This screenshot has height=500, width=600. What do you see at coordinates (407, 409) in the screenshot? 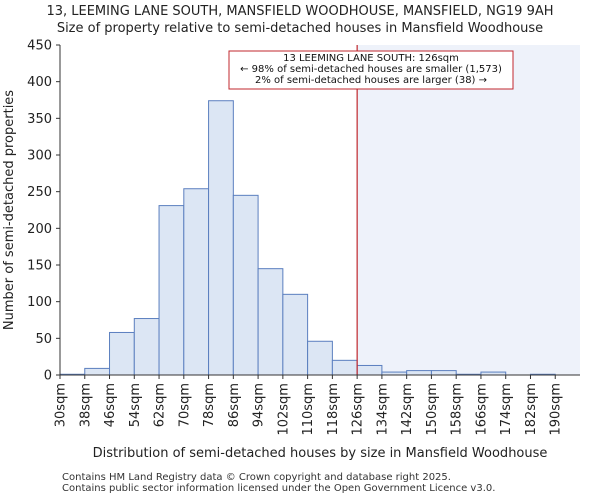
I see `x-tick-label: 142sqm` at bounding box center [407, 409].